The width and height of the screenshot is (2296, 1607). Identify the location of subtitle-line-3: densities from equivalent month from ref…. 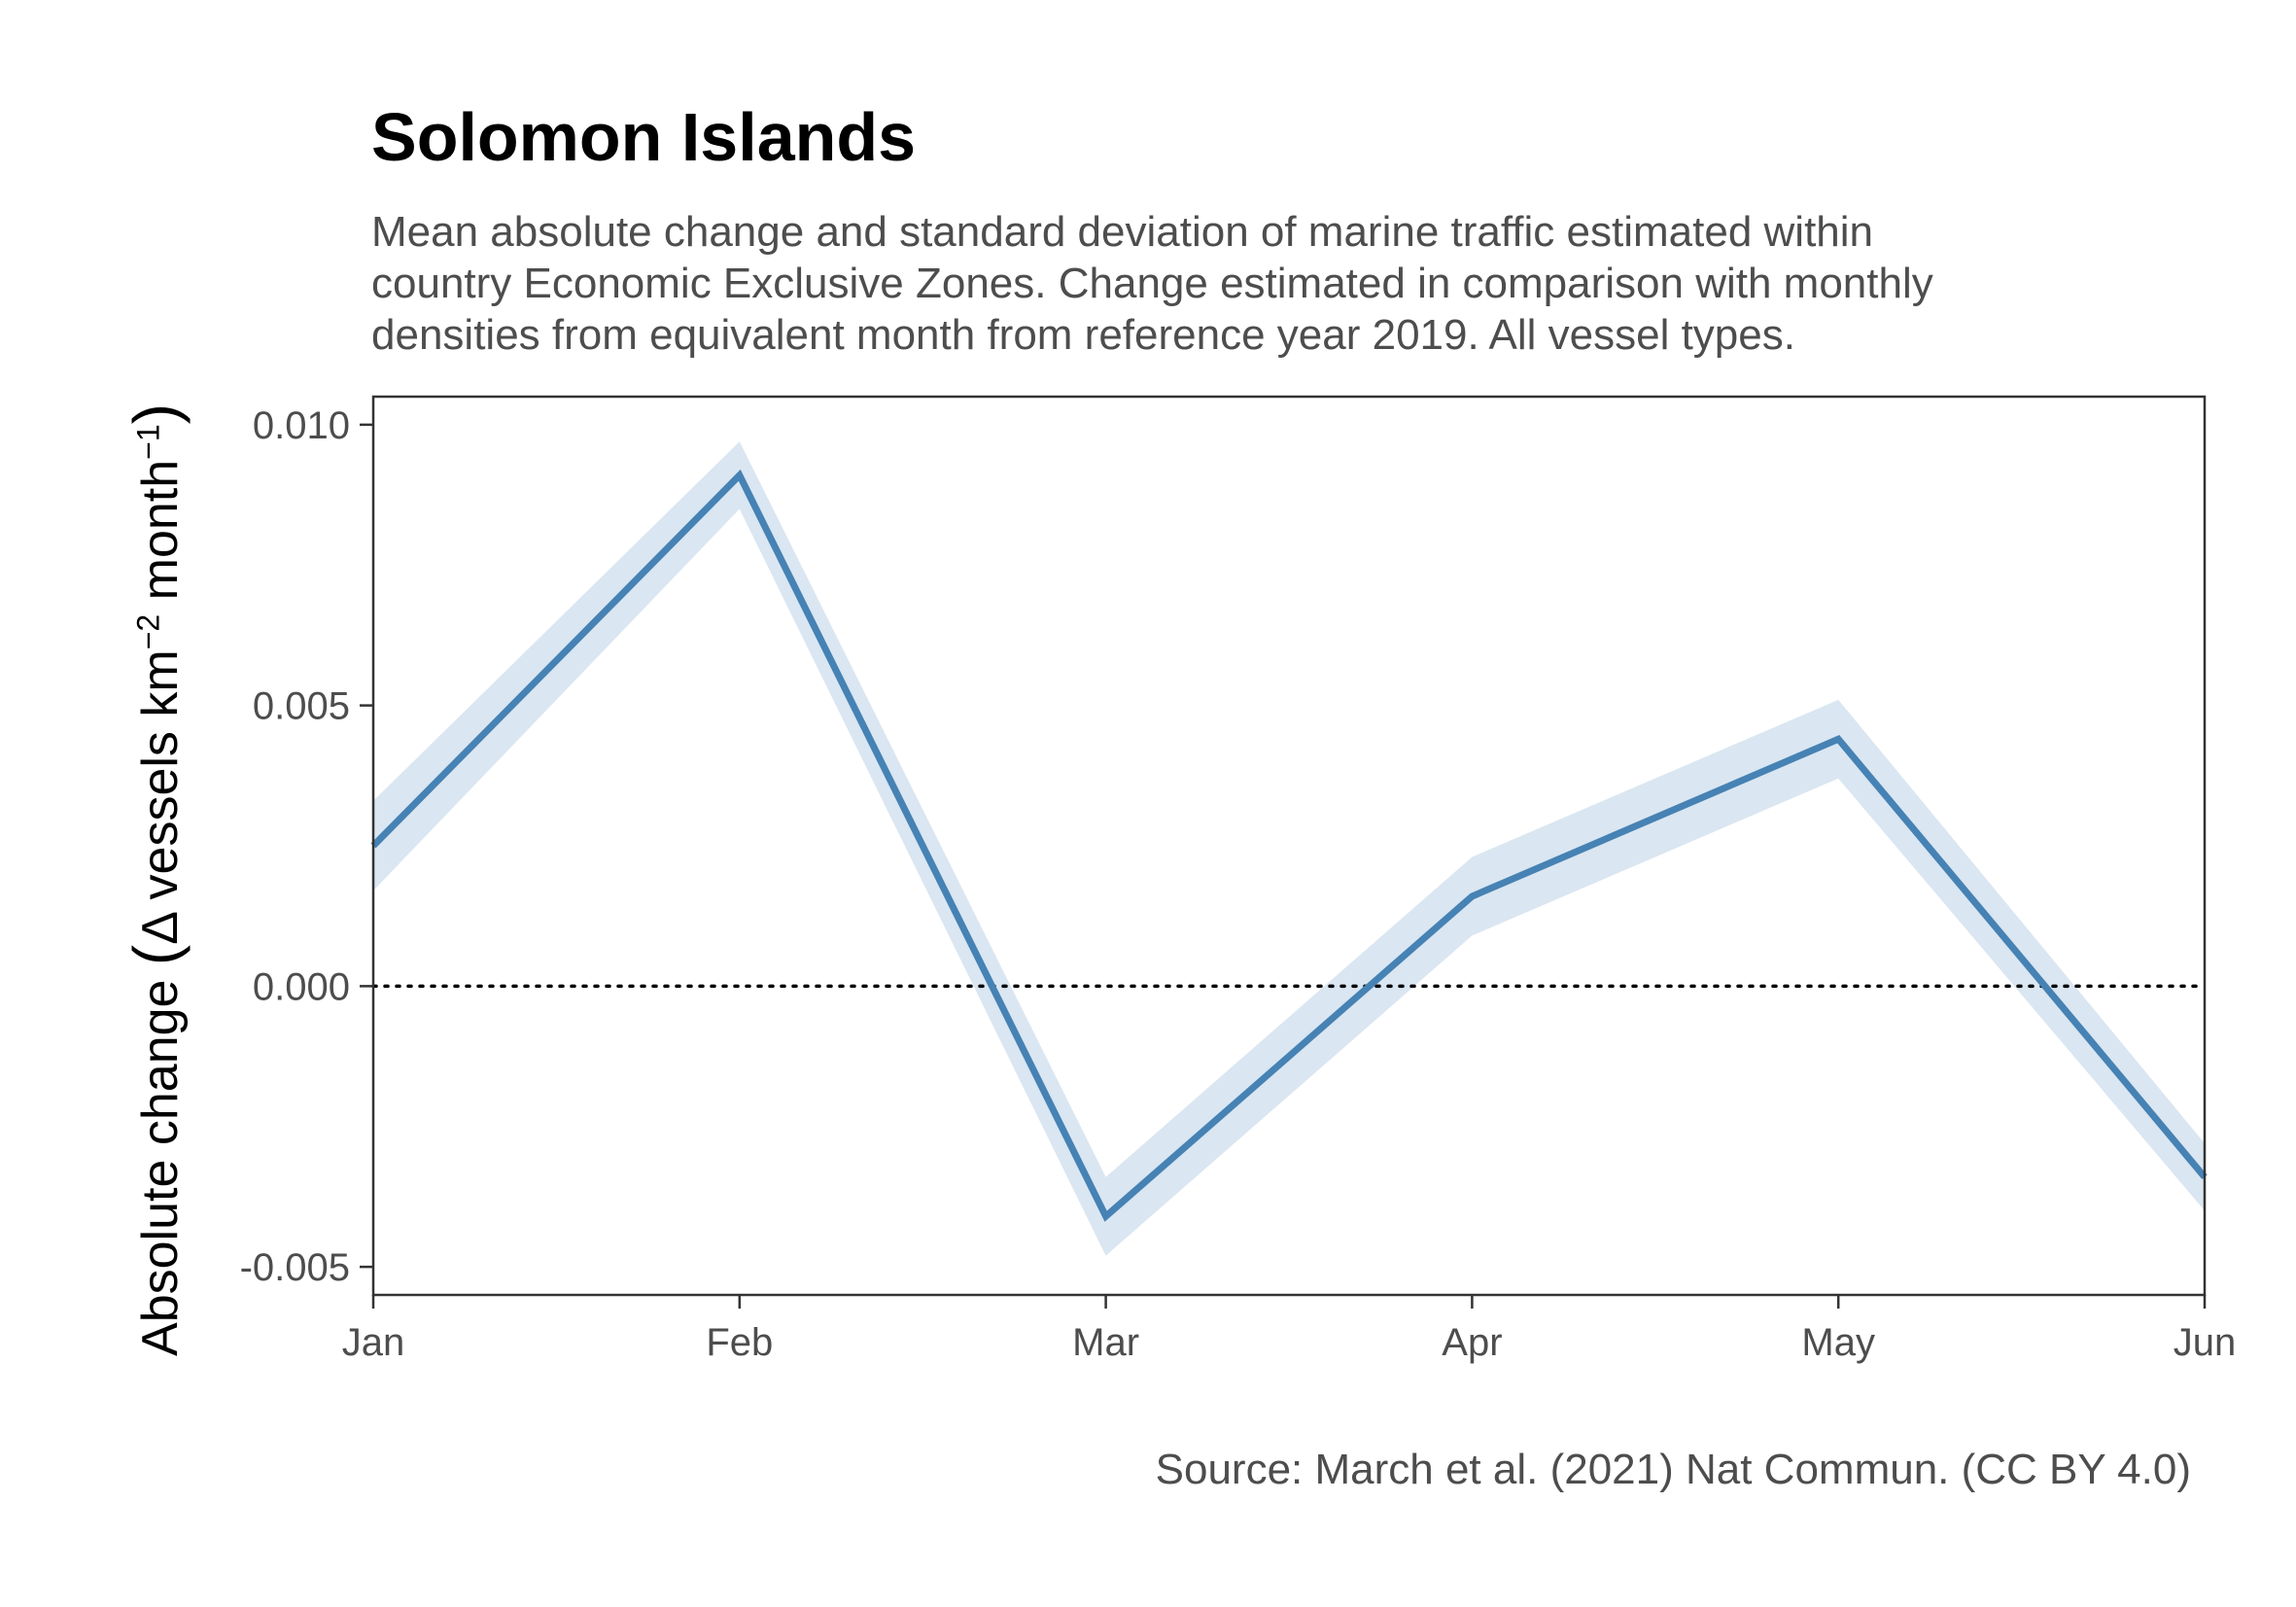
(1083, 335).